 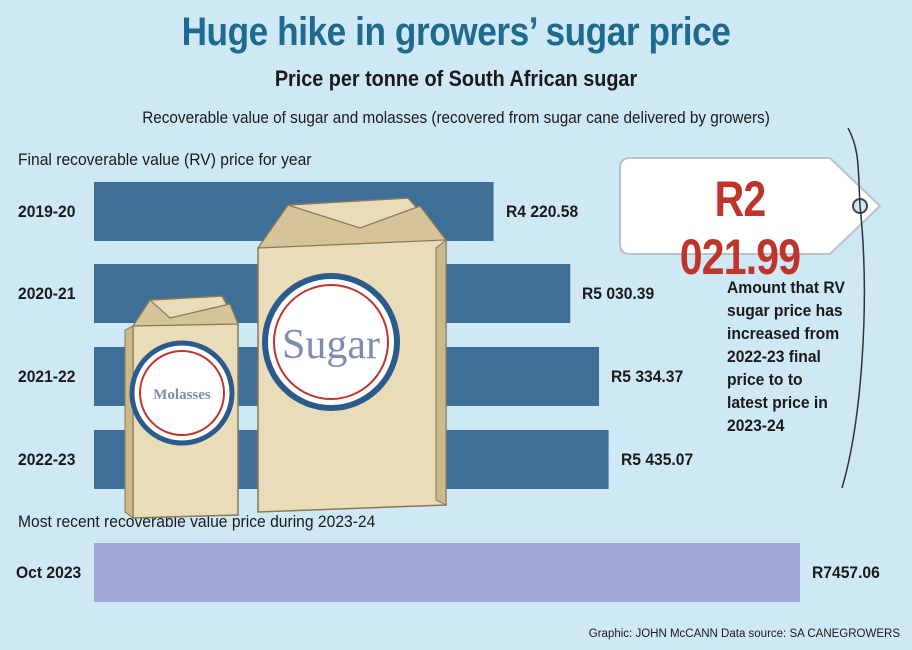 What do you see at coordinates (47, 376) in the screenshot?
I see `category-label: 2021-22` at bounding box center [47, 376].